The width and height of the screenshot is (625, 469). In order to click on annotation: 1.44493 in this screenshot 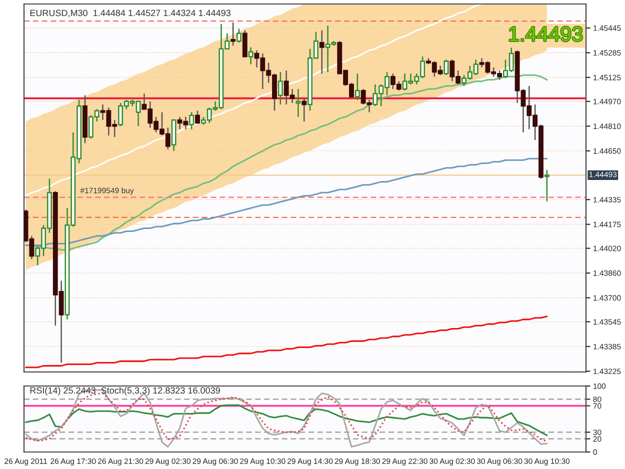, I will do `click(545, 34)`.